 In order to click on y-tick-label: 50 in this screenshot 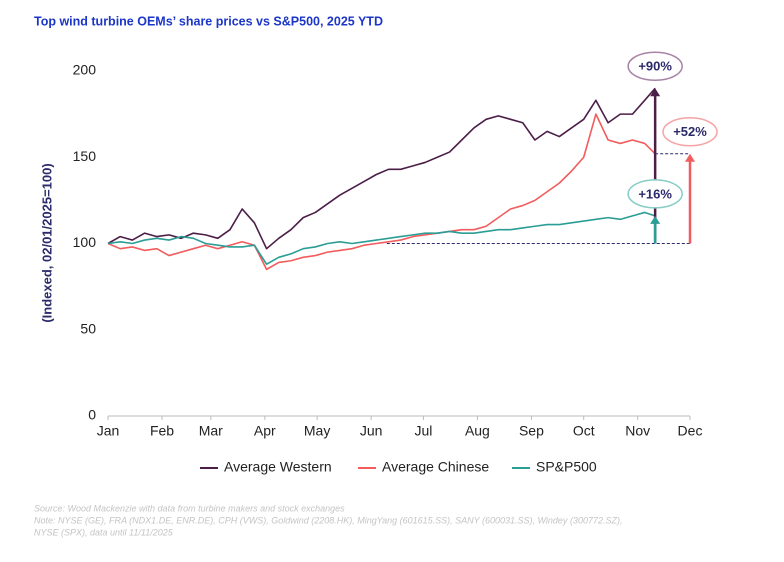, I will do `click(88, 328)`.